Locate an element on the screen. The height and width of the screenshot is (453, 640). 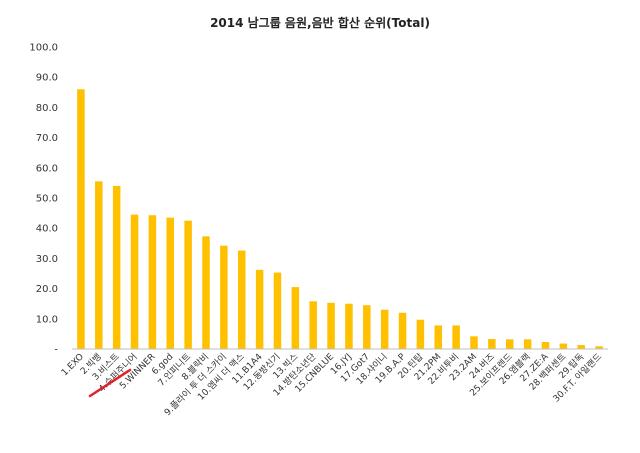
y-tick-label: 40.0 is located at coordinates (47, 229).